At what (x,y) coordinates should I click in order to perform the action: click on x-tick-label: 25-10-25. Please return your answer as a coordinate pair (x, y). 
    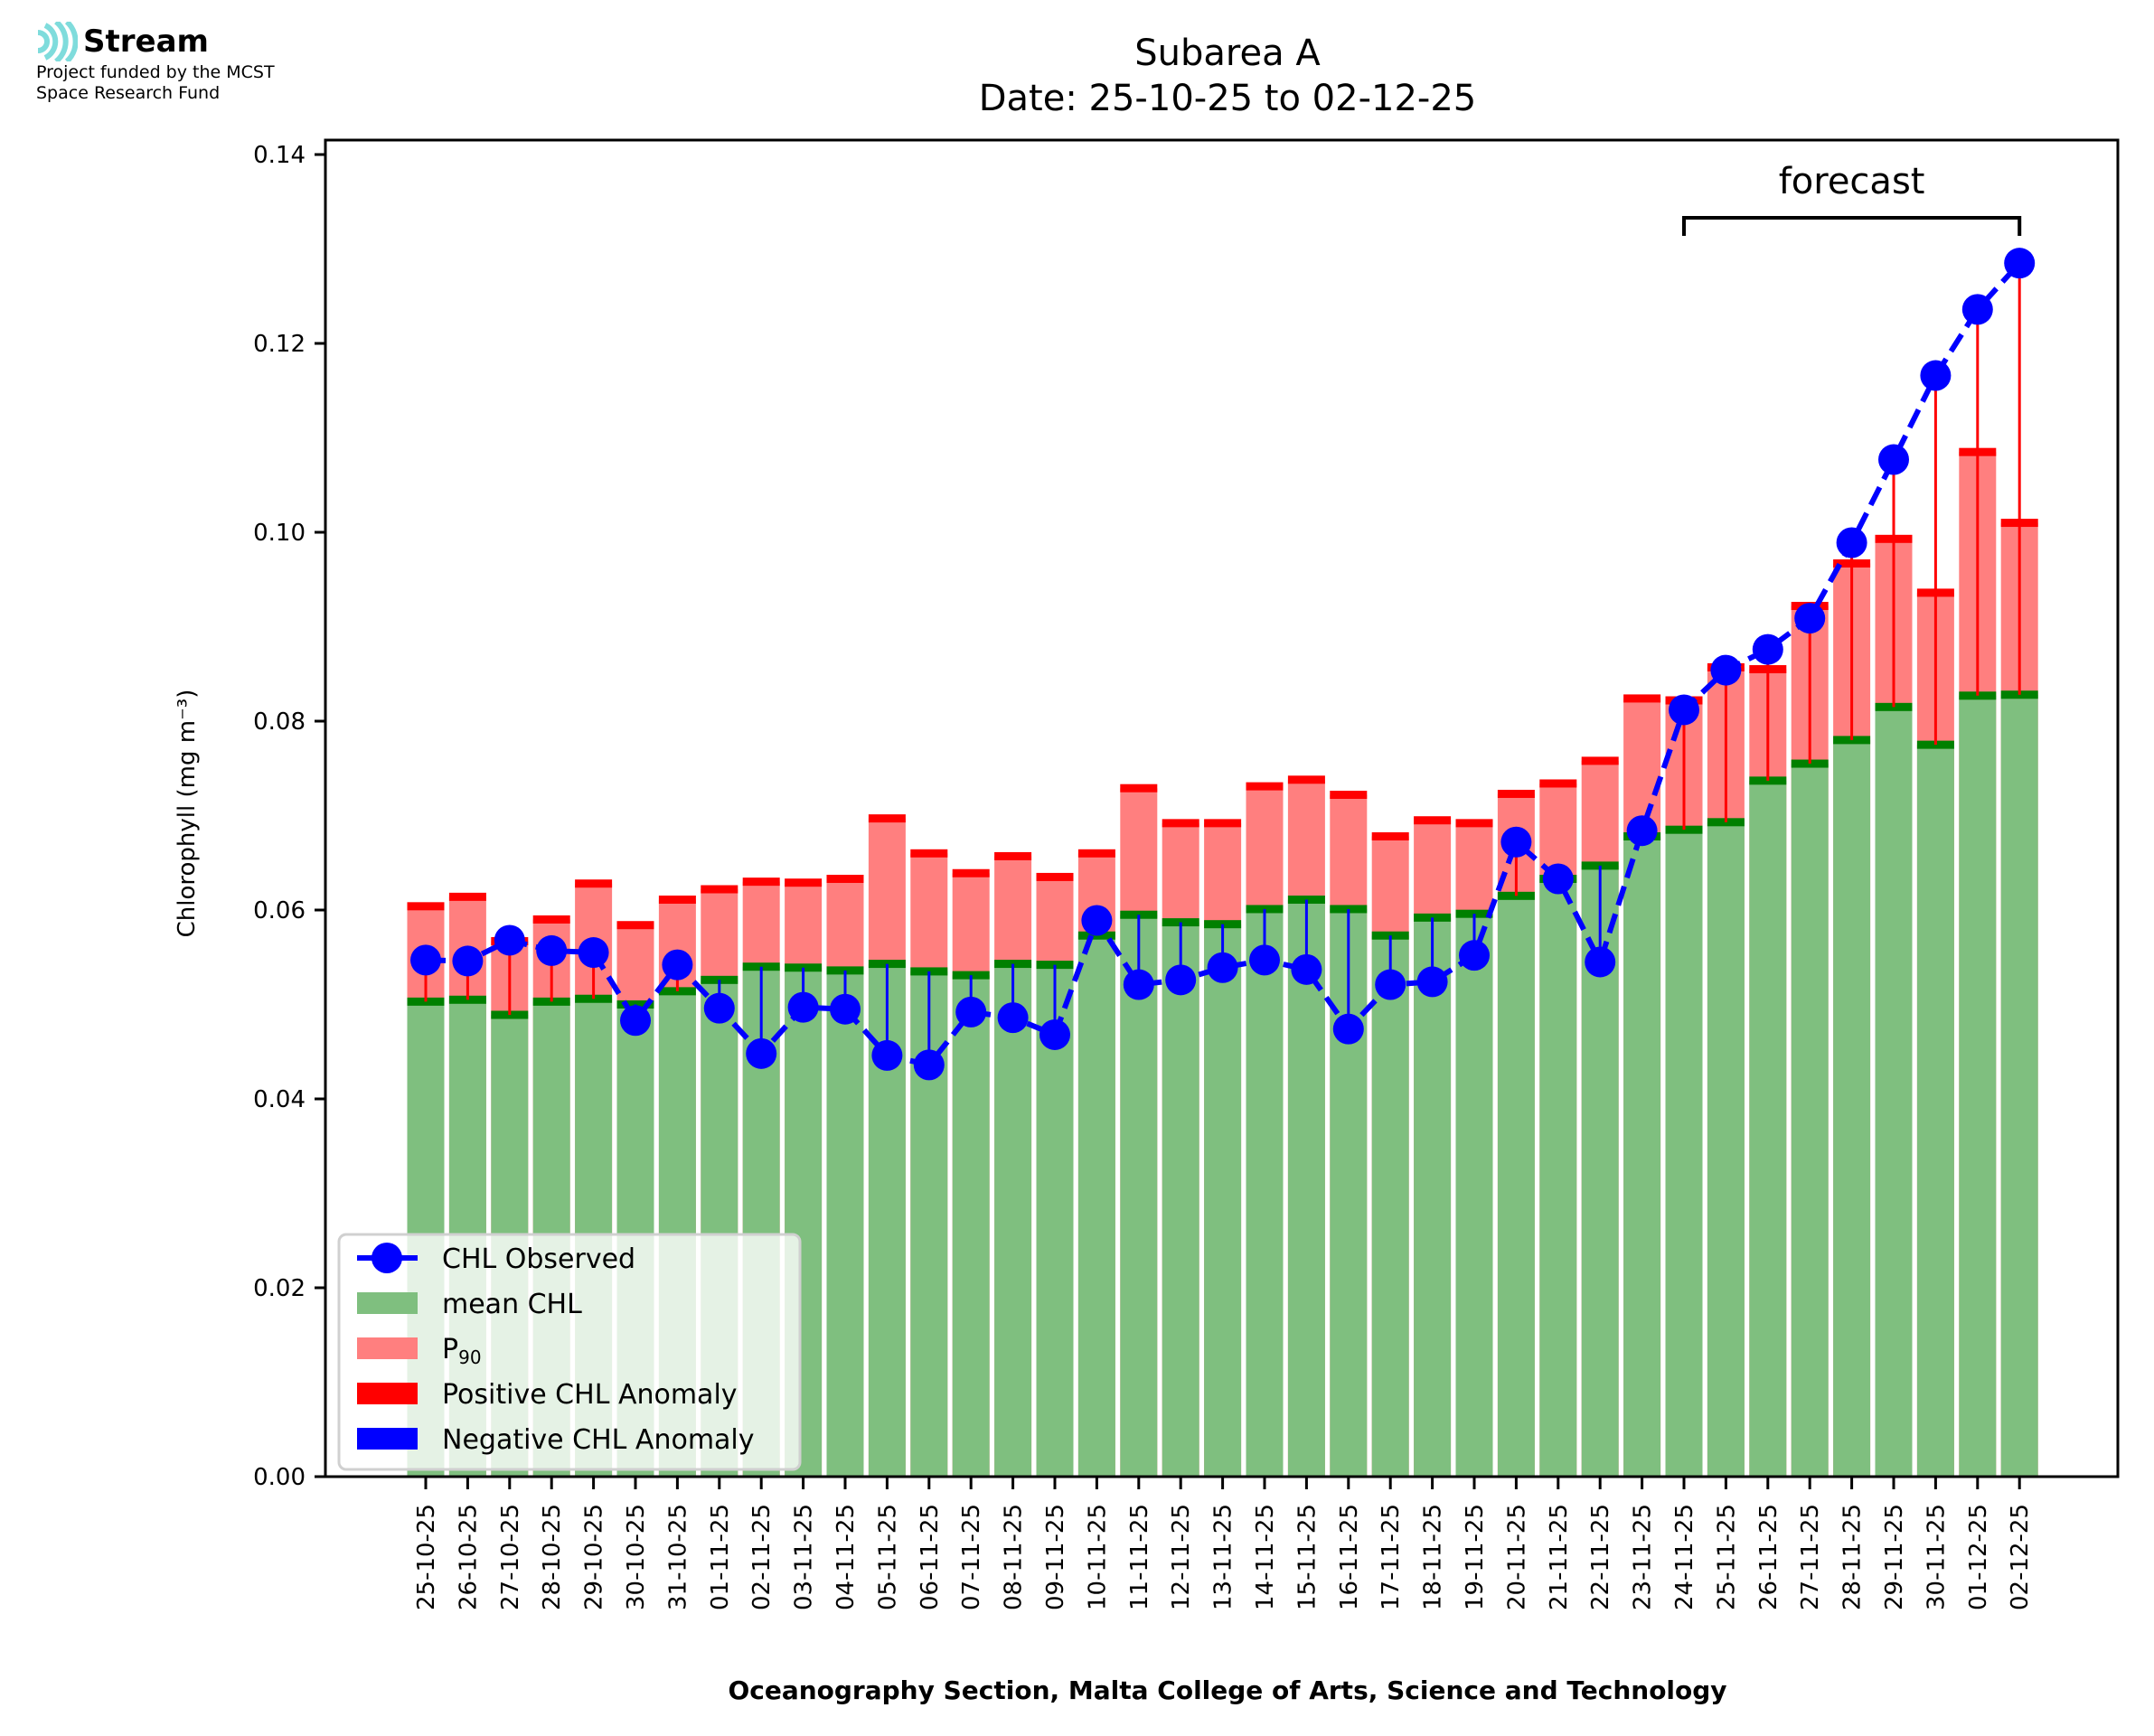
    Looking at the image, I should click on (426, 1557).